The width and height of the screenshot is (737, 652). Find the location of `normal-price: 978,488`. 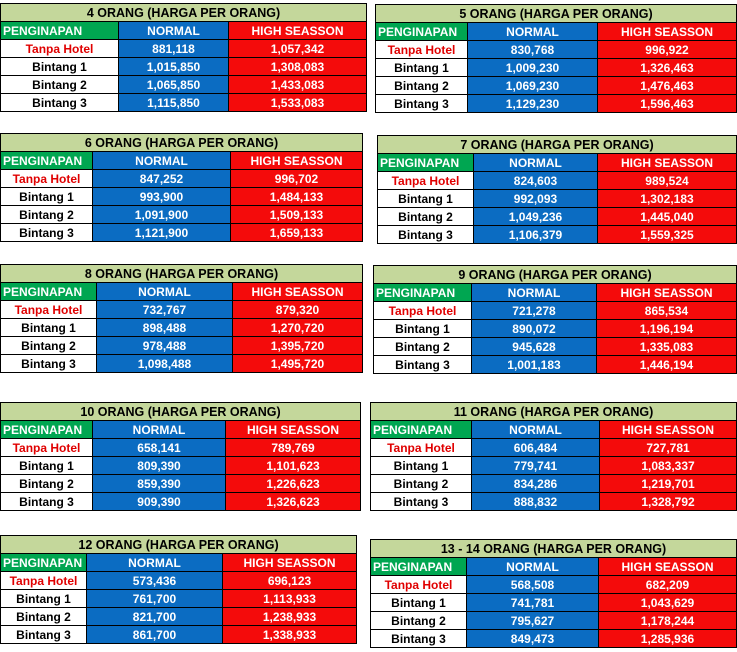

normal-price: 978,488 is located at coordinates (164, 345).